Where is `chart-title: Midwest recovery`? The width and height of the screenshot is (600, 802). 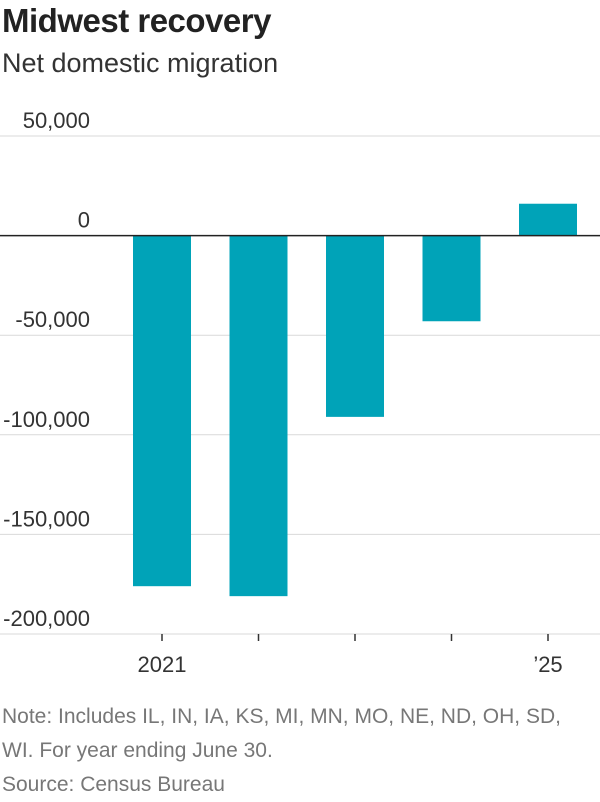 chart-title: Midwest recovery is located at coordinates (136, 20).